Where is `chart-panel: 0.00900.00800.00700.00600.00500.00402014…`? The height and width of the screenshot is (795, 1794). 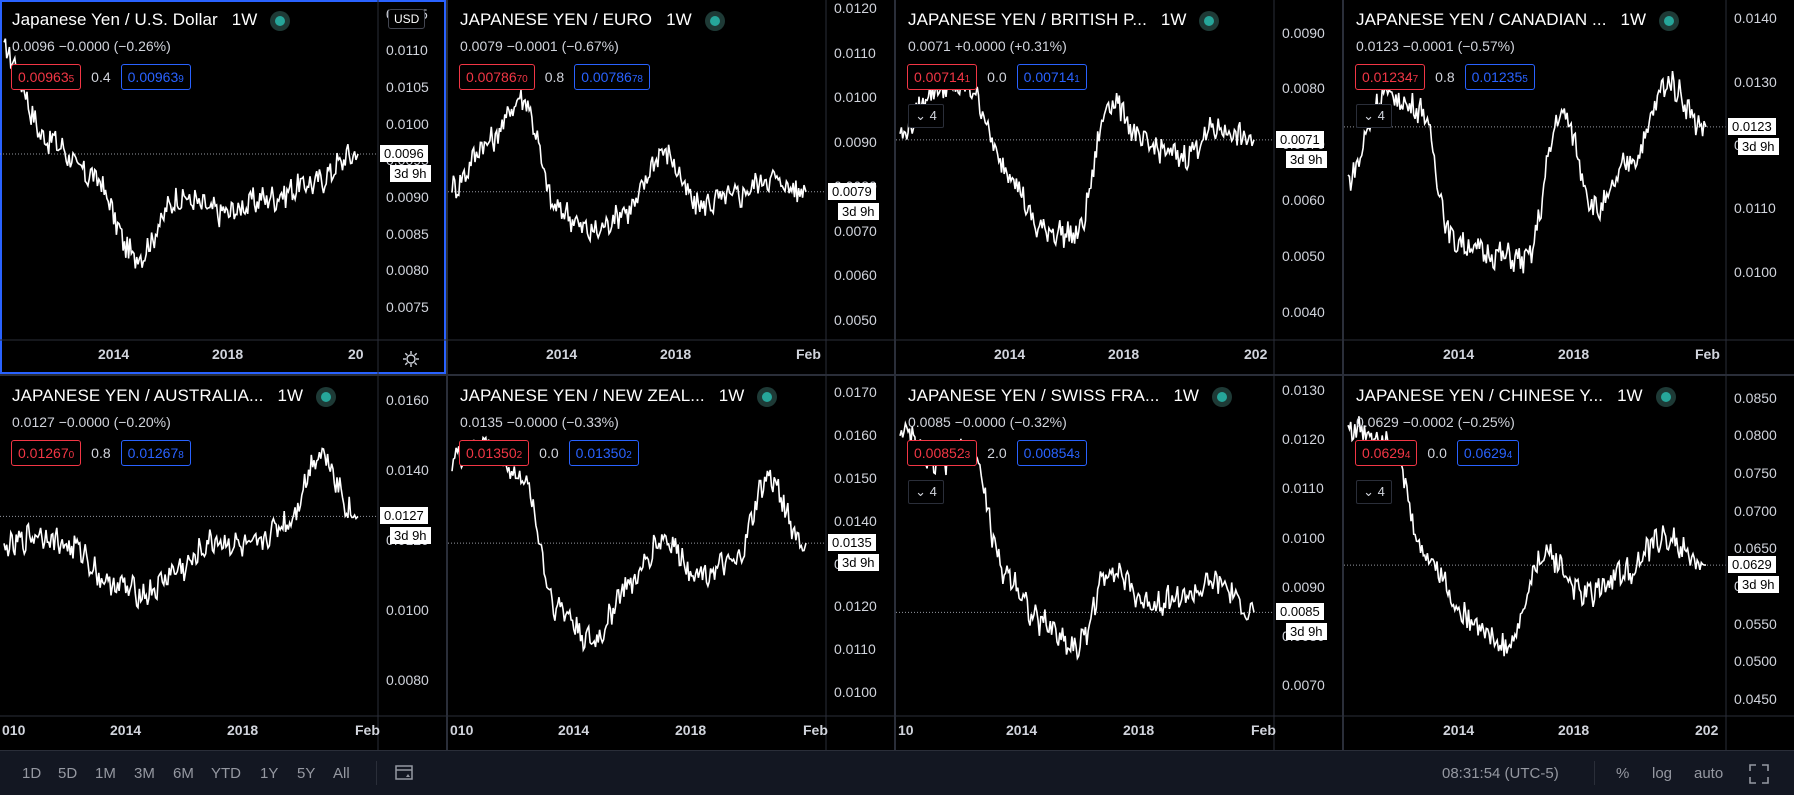 chart-panel: 0.00900.00800.00700.00600.00500.00402014… is located at coordinates (1119, 187).